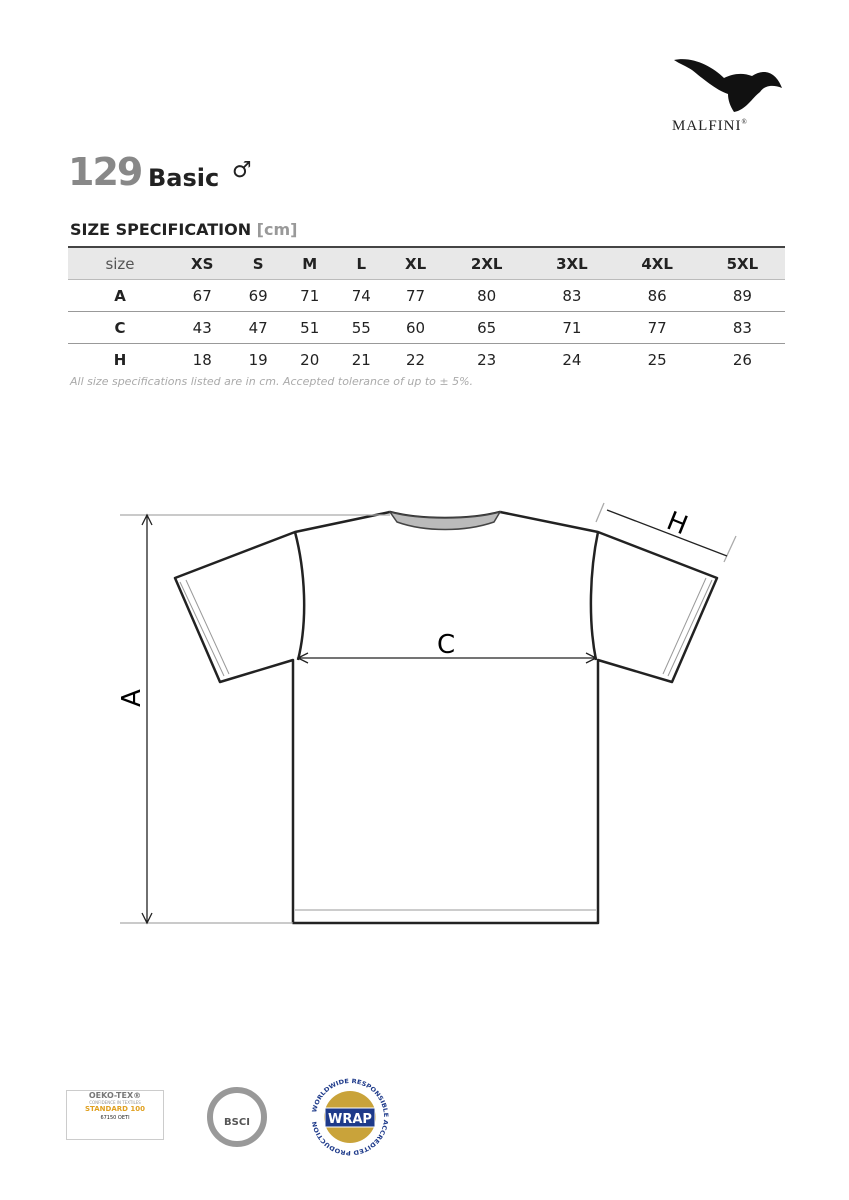  What do you see at coordinates (742, 295) in the screenshot?
I see `table-cell: 89` at bounding box center [742, 295].